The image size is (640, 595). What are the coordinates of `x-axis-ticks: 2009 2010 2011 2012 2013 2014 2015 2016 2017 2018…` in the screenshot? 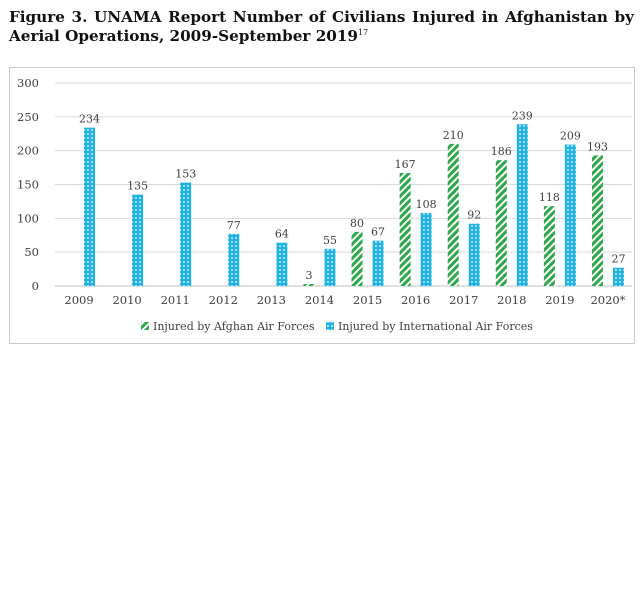 It's located at (344, 300).